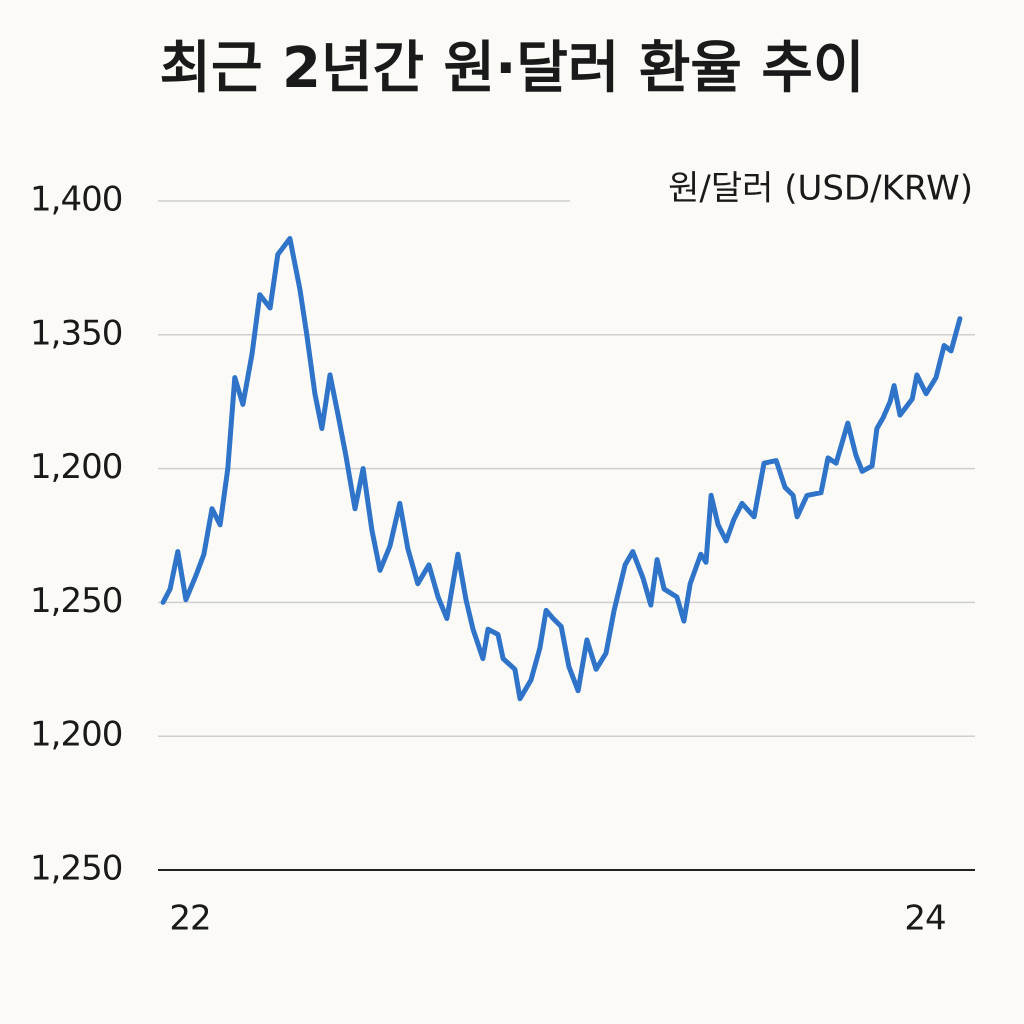  Describe the element at coordinates (76, 333) in the screenshot. I see `y-tick-label: 1,350` at that location.